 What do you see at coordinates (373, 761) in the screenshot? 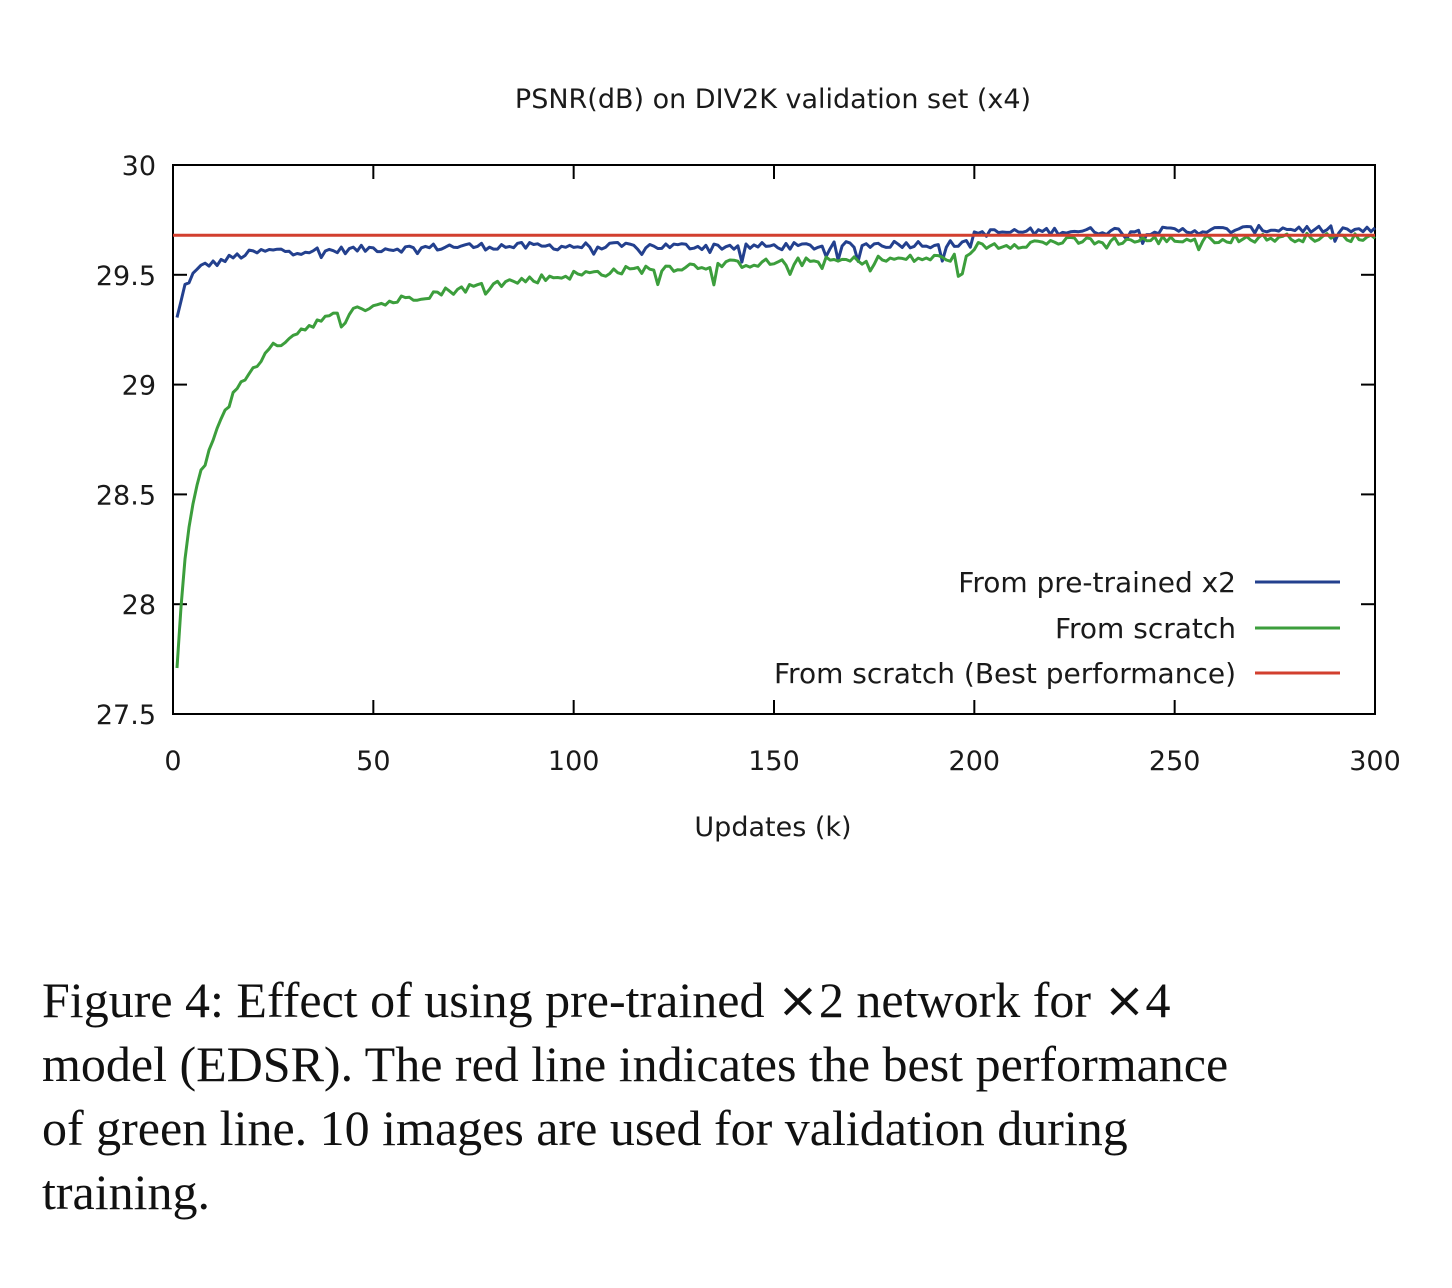
I see `x-tick-label: 50` at bounding box center [373, 761].